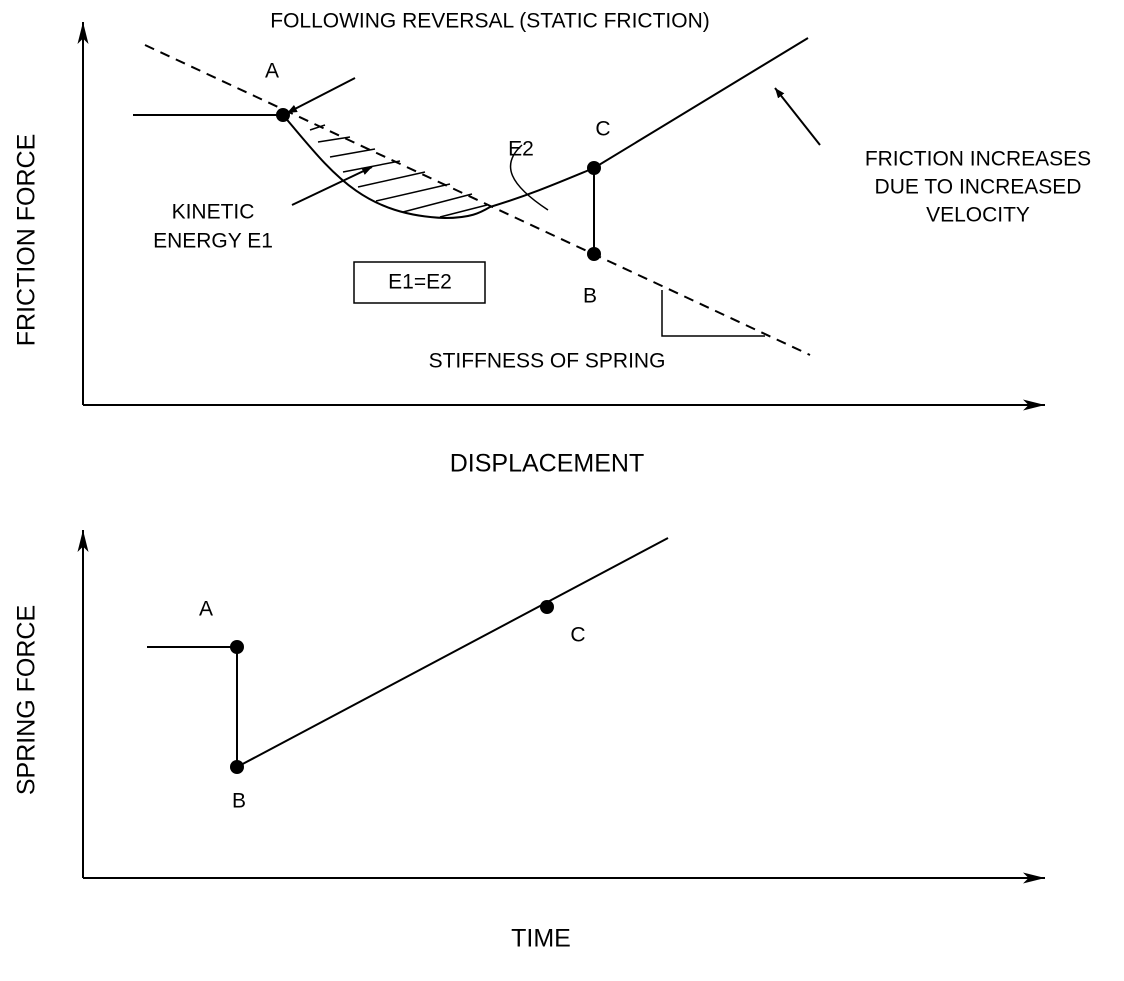 The image size is (1124, 981). Describe the element at coordinates (521, 149) in the screenshot. I see `label: E2` at that location.